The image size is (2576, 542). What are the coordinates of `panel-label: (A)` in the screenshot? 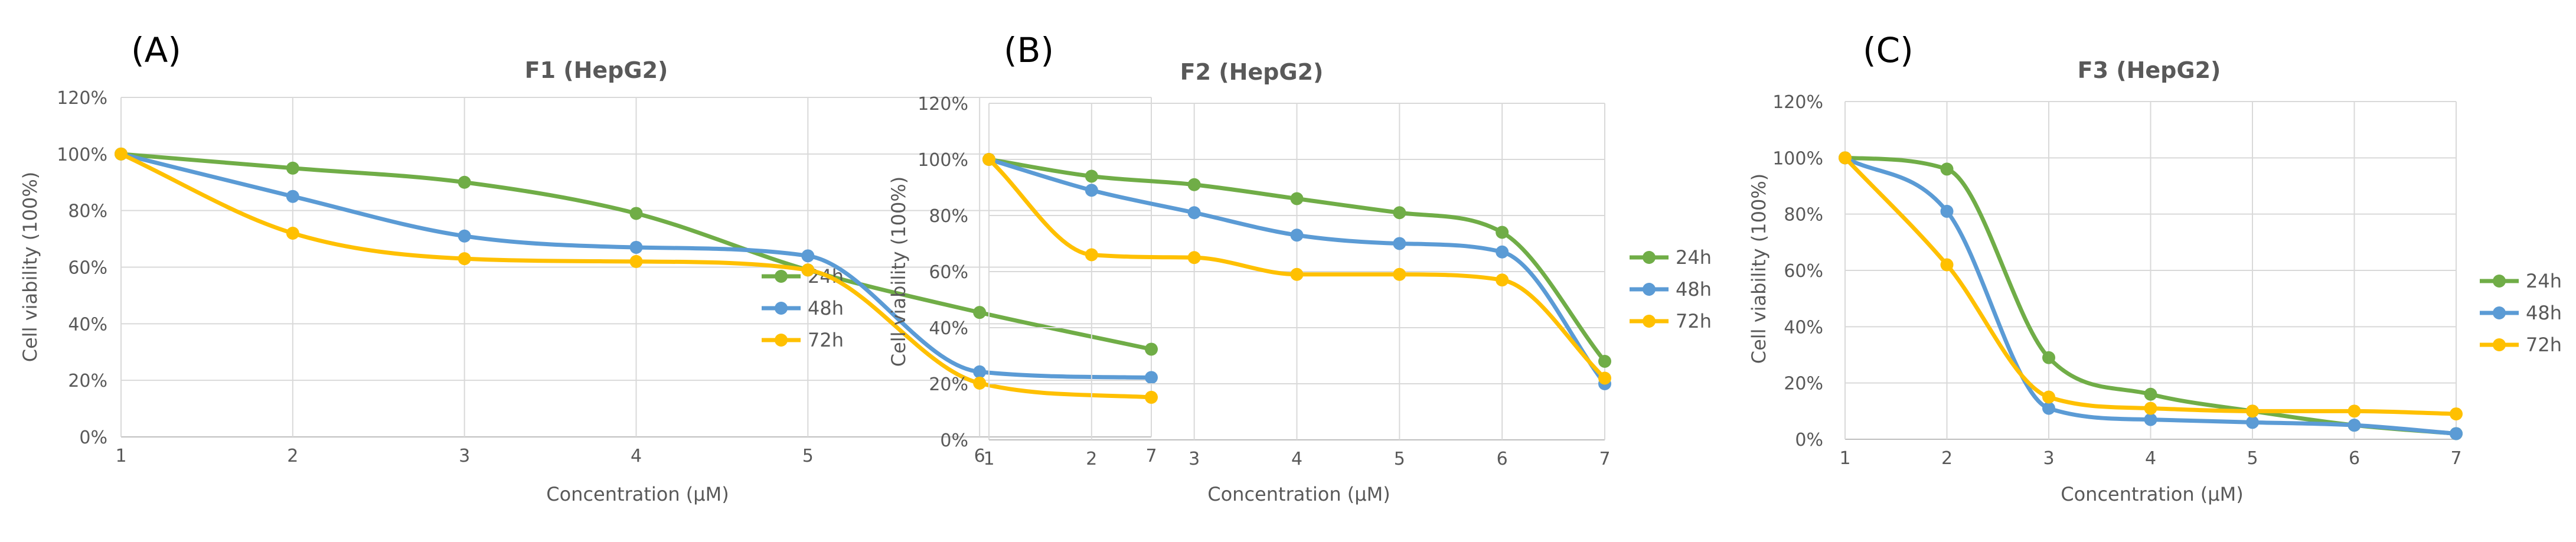 It's located at (156, 50).